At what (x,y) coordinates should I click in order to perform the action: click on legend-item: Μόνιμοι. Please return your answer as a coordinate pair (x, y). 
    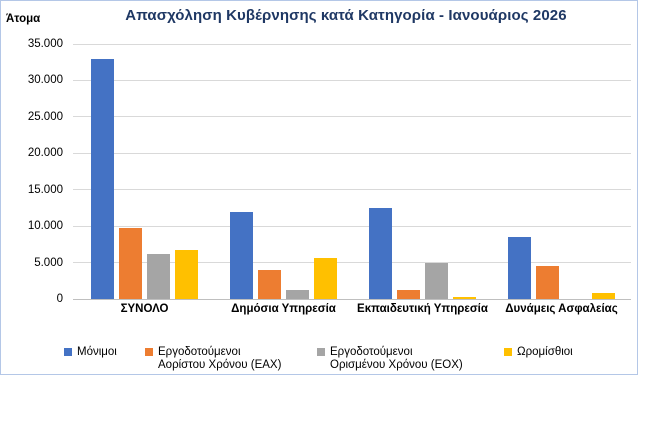
    Looking at the image, I should click on (90, 352).